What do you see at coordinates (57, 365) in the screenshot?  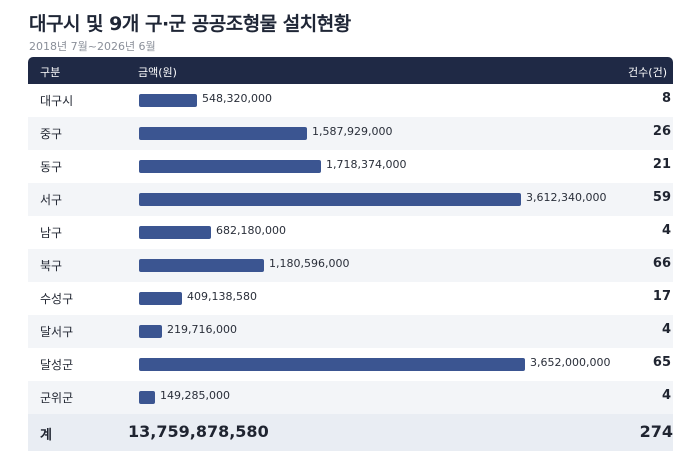 I see `row-category: 달성군` at bounding box center [57, 365].